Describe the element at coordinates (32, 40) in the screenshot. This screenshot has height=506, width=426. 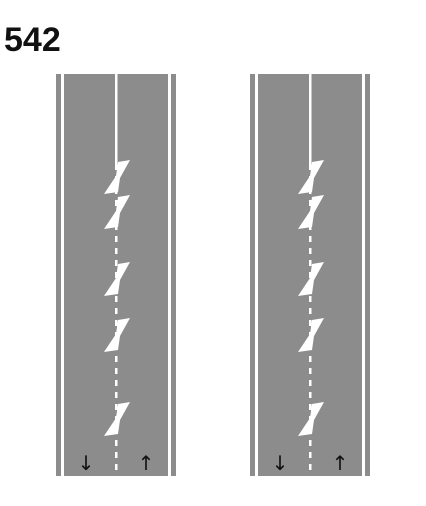
I see `sign-number: 542` at that location.